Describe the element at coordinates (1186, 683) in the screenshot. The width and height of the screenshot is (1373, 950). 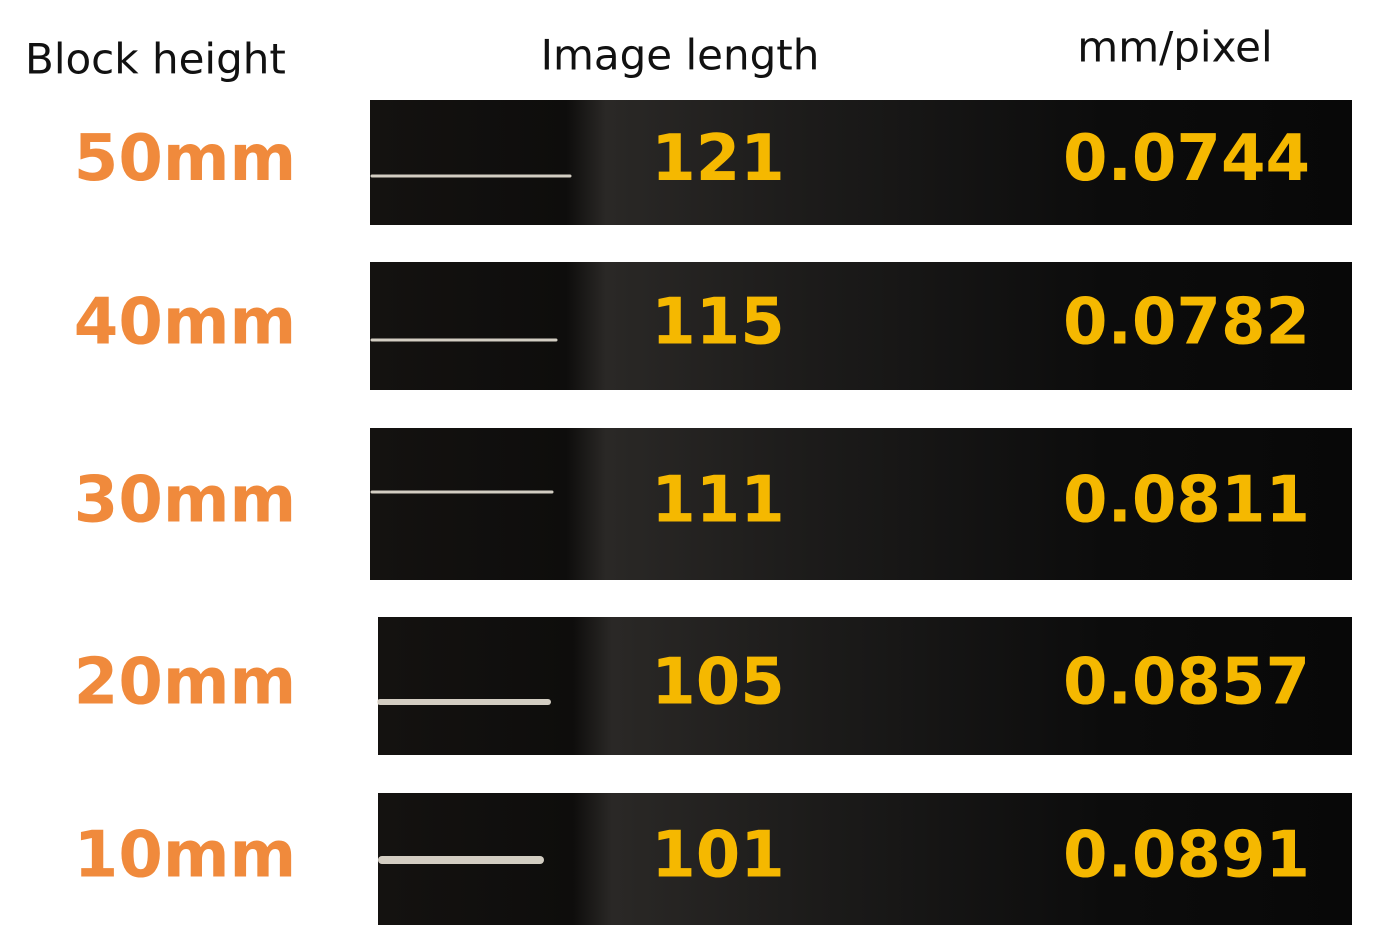
I see `mm-per-pixel: 0.0857` at that location.